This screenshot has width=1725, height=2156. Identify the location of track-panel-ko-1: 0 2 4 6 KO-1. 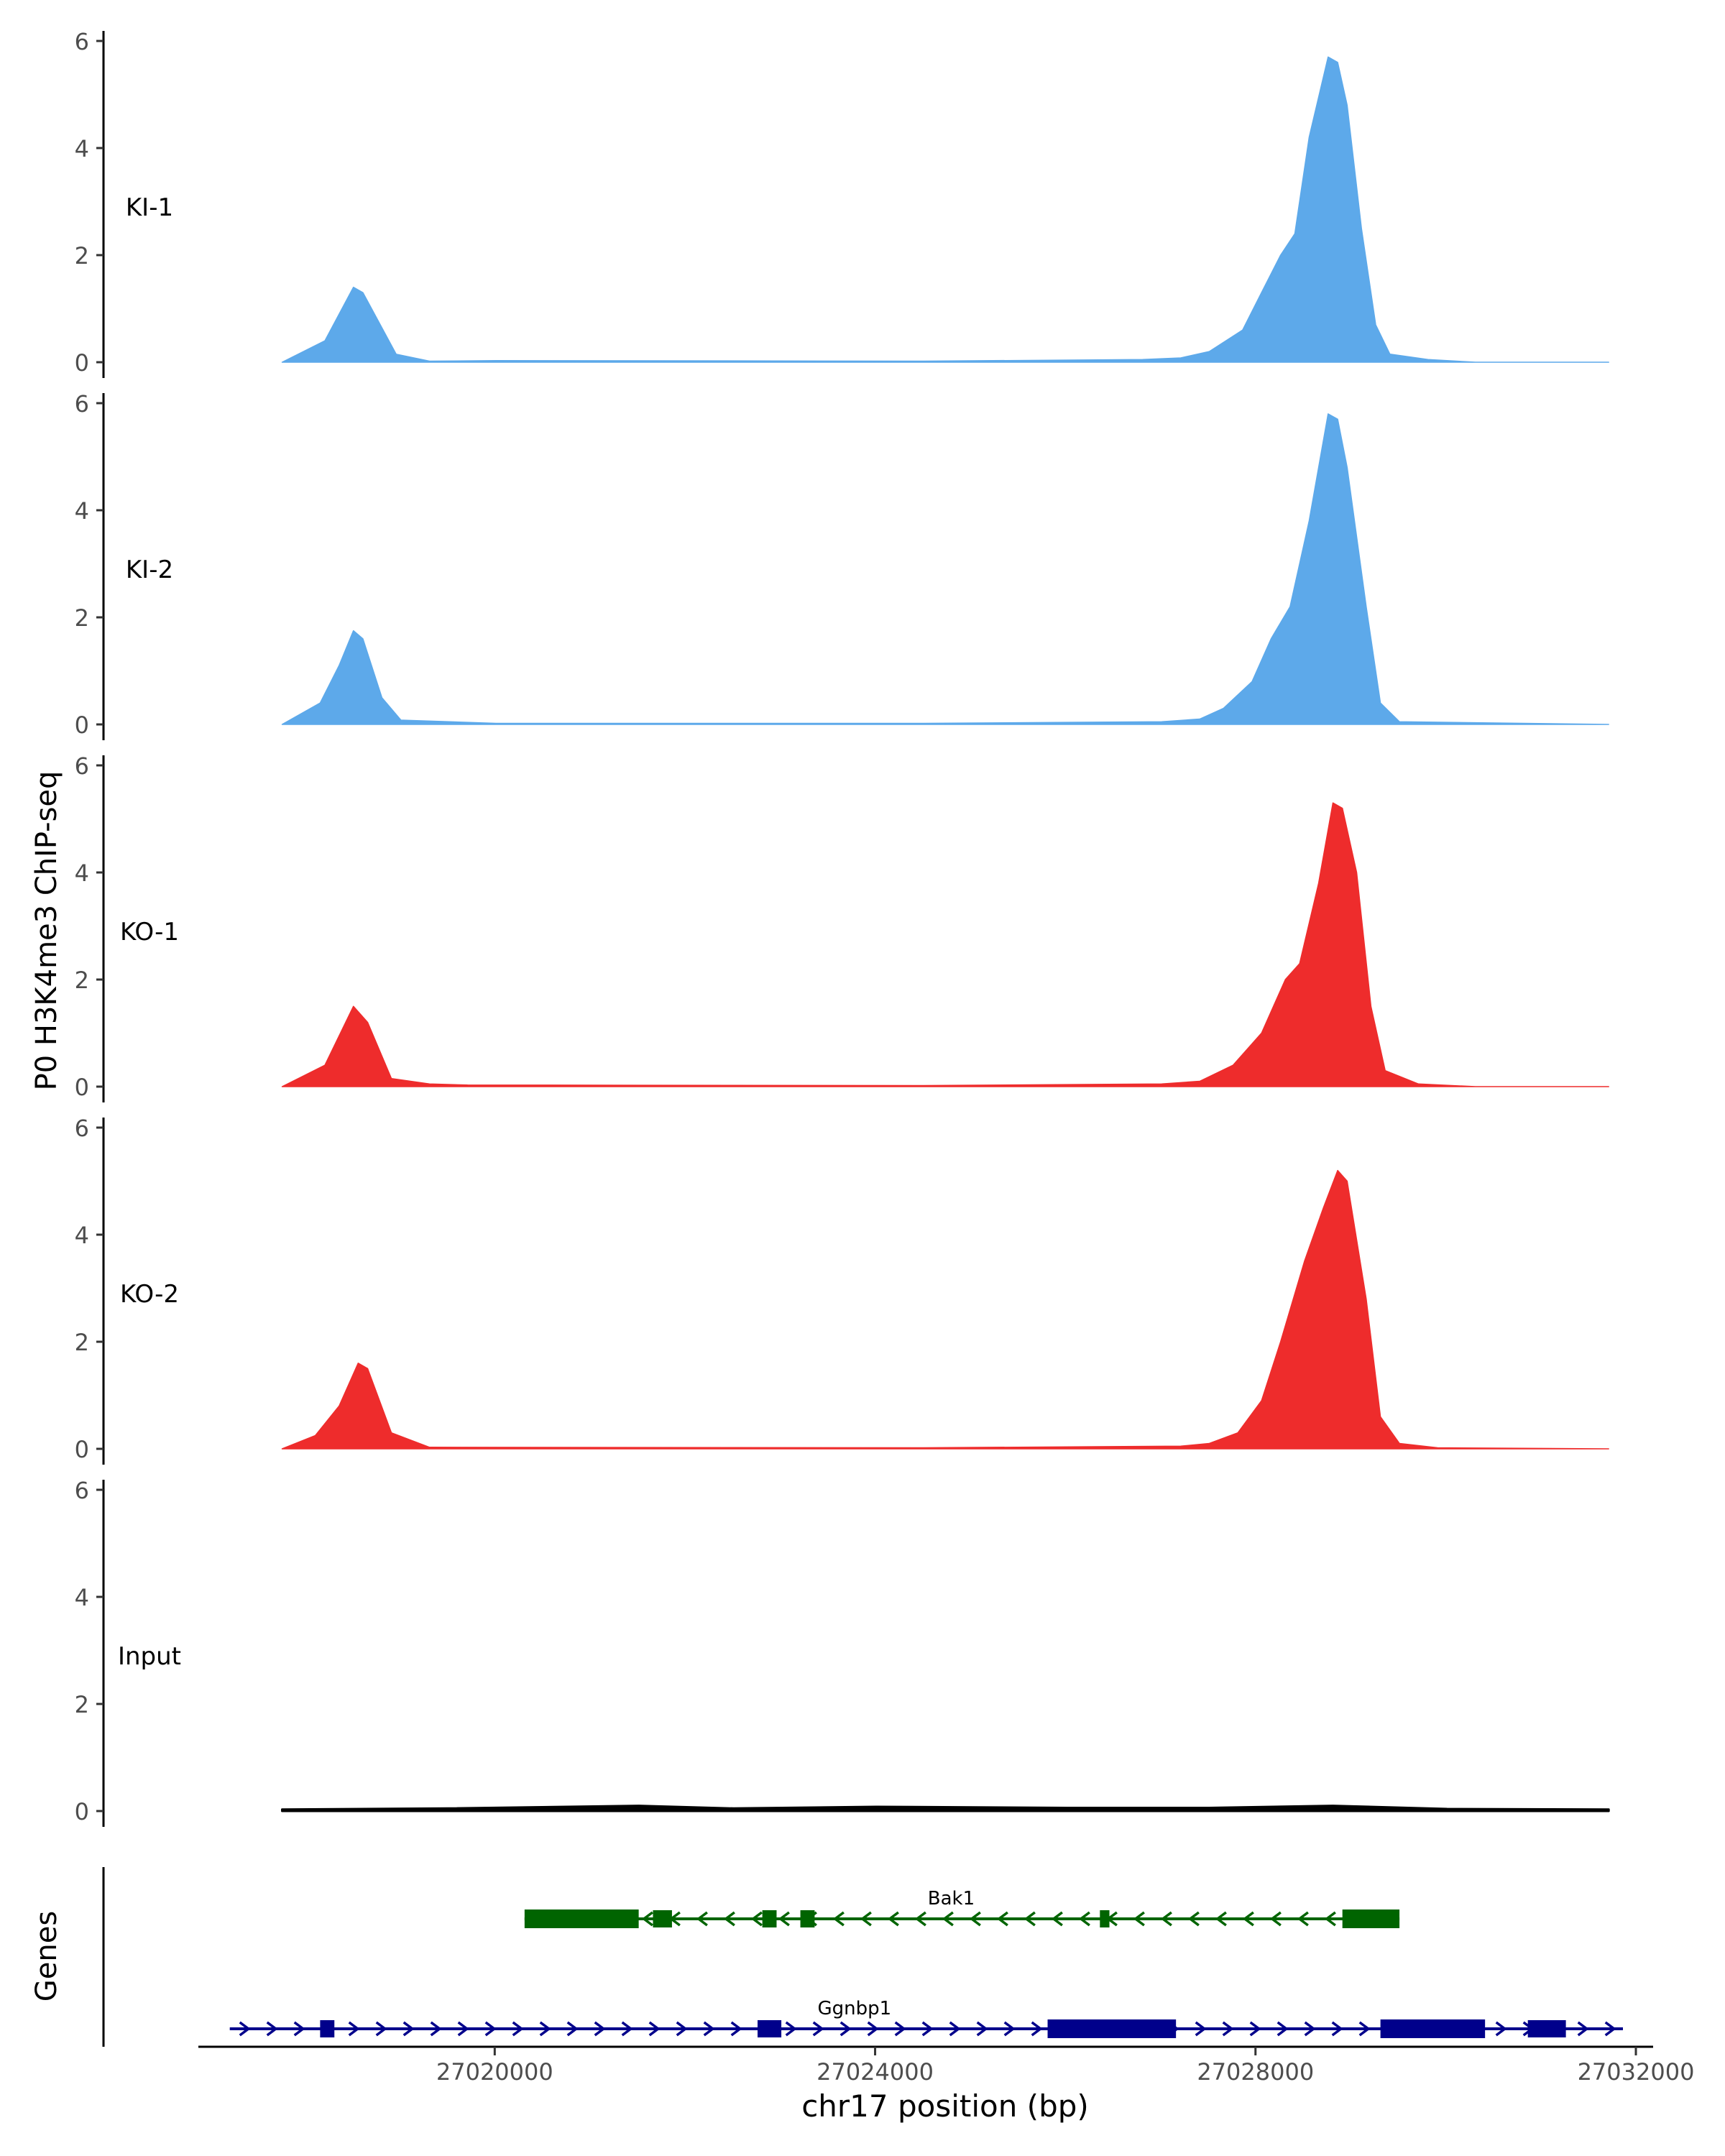
(842, 927).